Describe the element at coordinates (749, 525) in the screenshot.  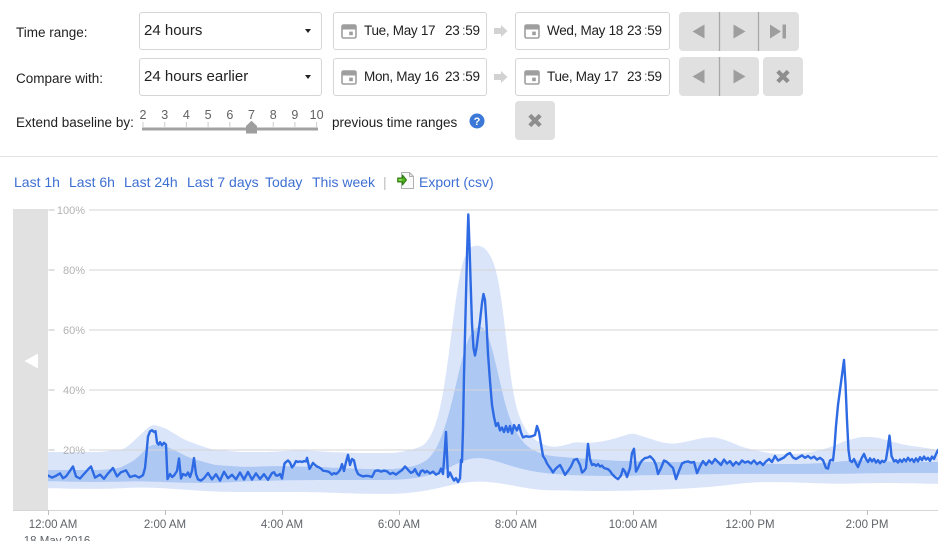
I see `svg-text: 12:00 PM` at that location.